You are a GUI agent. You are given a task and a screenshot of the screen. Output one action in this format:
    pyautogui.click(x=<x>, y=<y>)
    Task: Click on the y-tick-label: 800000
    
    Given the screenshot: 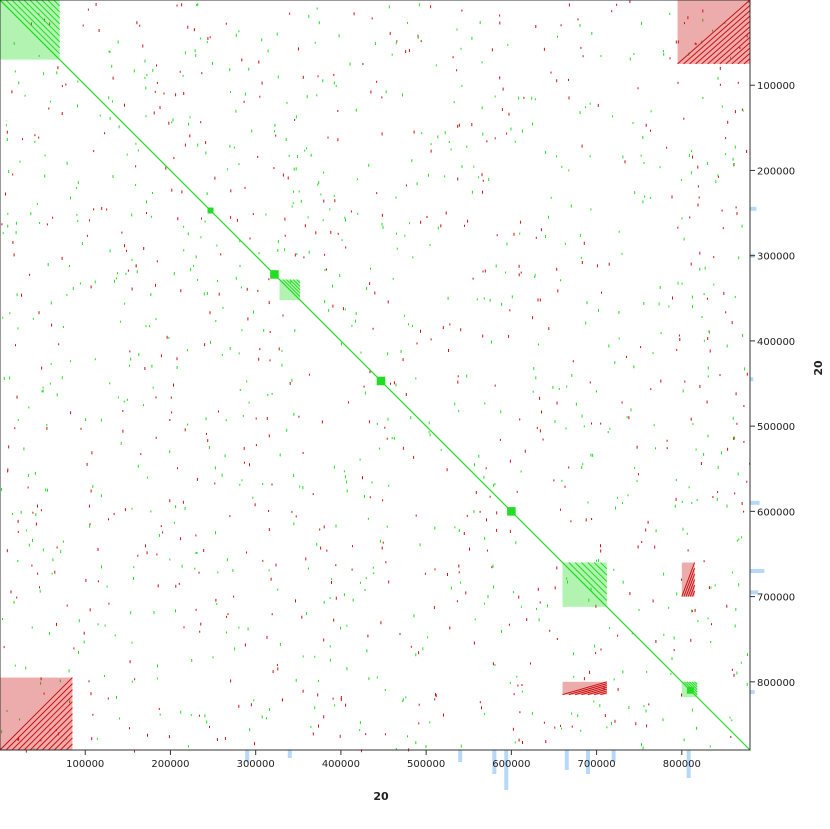 What is the action you would take?
    pyautogui.click(x=776, y=683)
    